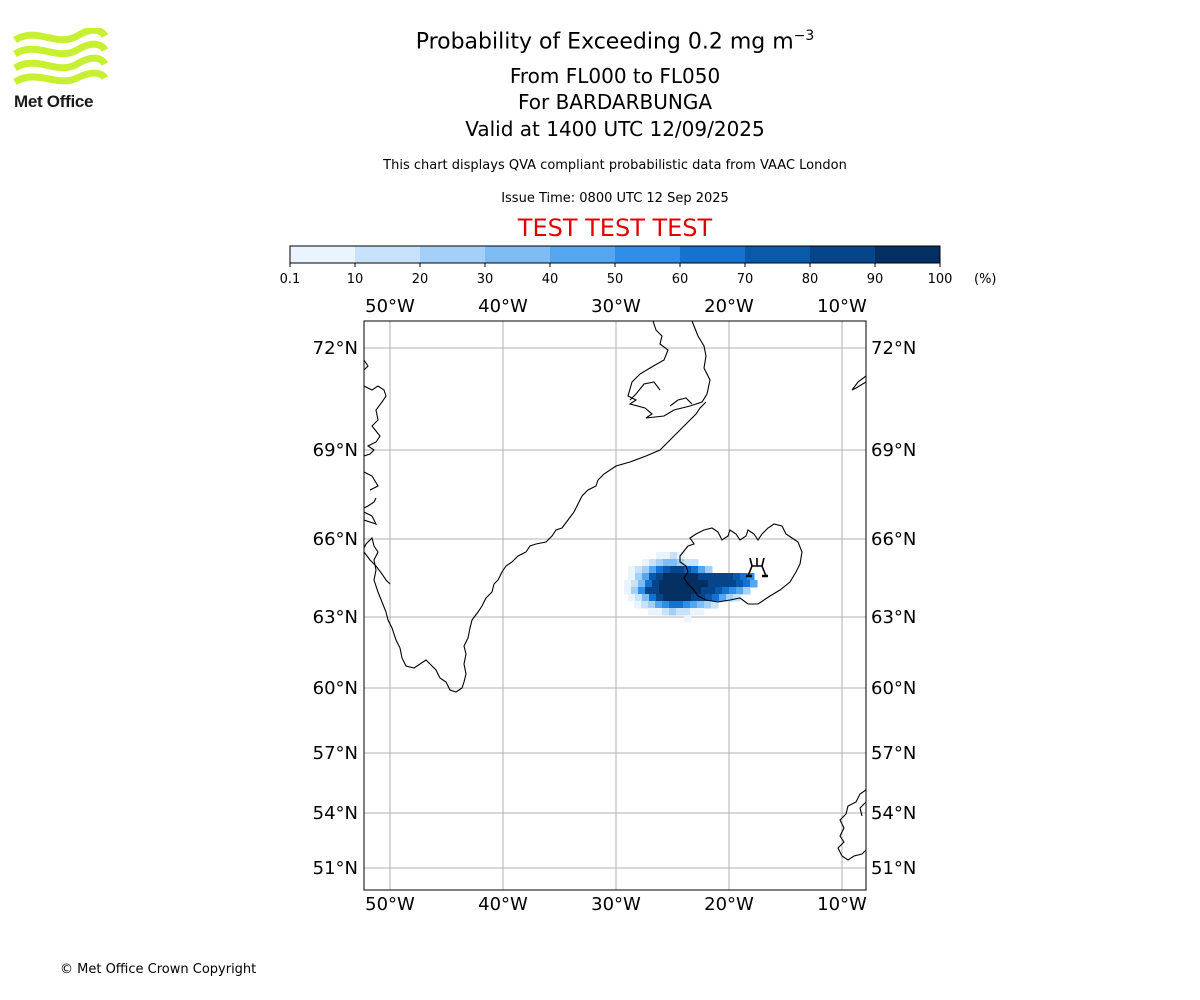  Describe the element at coordinates (420, 279) in the screenshot. I see `colorbar-tick-label: 20` at that location.